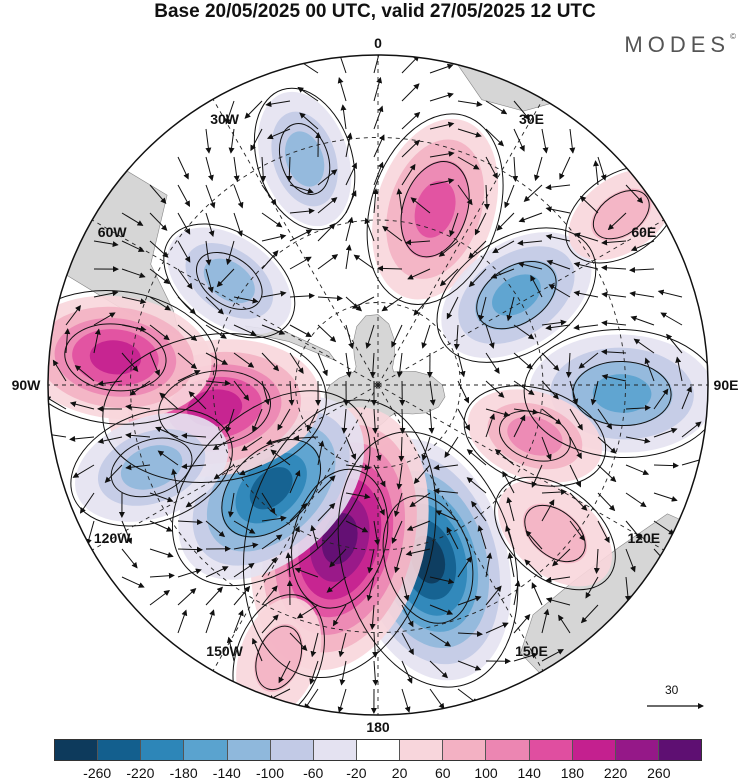  I want to click on colorbar-tick-label: -140, so click(226, 773).